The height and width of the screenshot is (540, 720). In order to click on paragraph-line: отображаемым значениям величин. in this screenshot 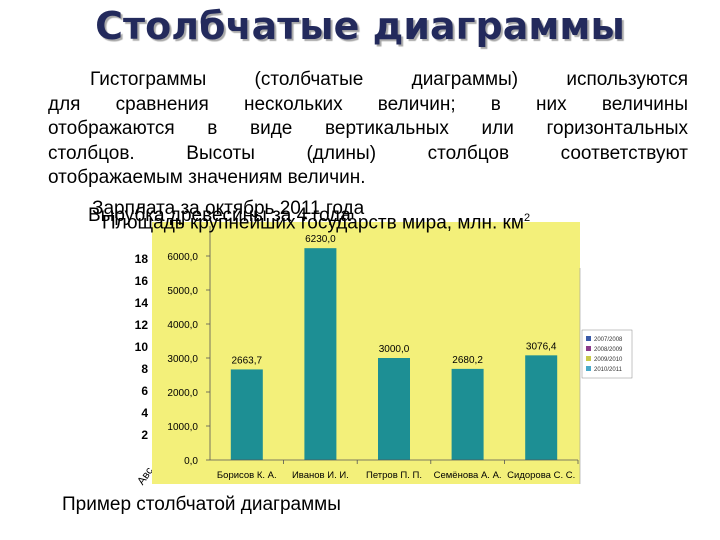, I will do `click(207, 177)`.